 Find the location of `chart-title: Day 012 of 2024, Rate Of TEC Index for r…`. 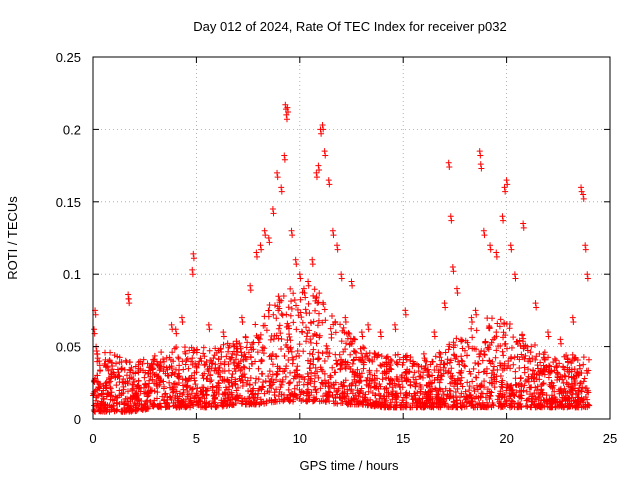

chart-title: Day 012 of 2024, Rate Of TEC Index for r… is located at coordinates (349, 26).